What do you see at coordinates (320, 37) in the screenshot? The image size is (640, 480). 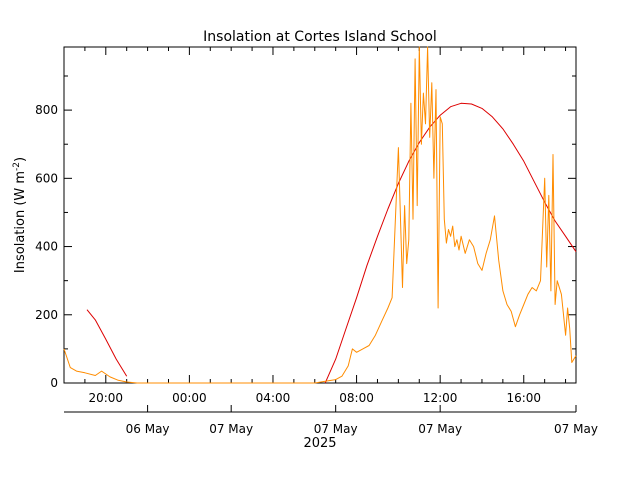 I see `chart-title: Insolation at Cortes Island School` at bounding box center [320, 37].